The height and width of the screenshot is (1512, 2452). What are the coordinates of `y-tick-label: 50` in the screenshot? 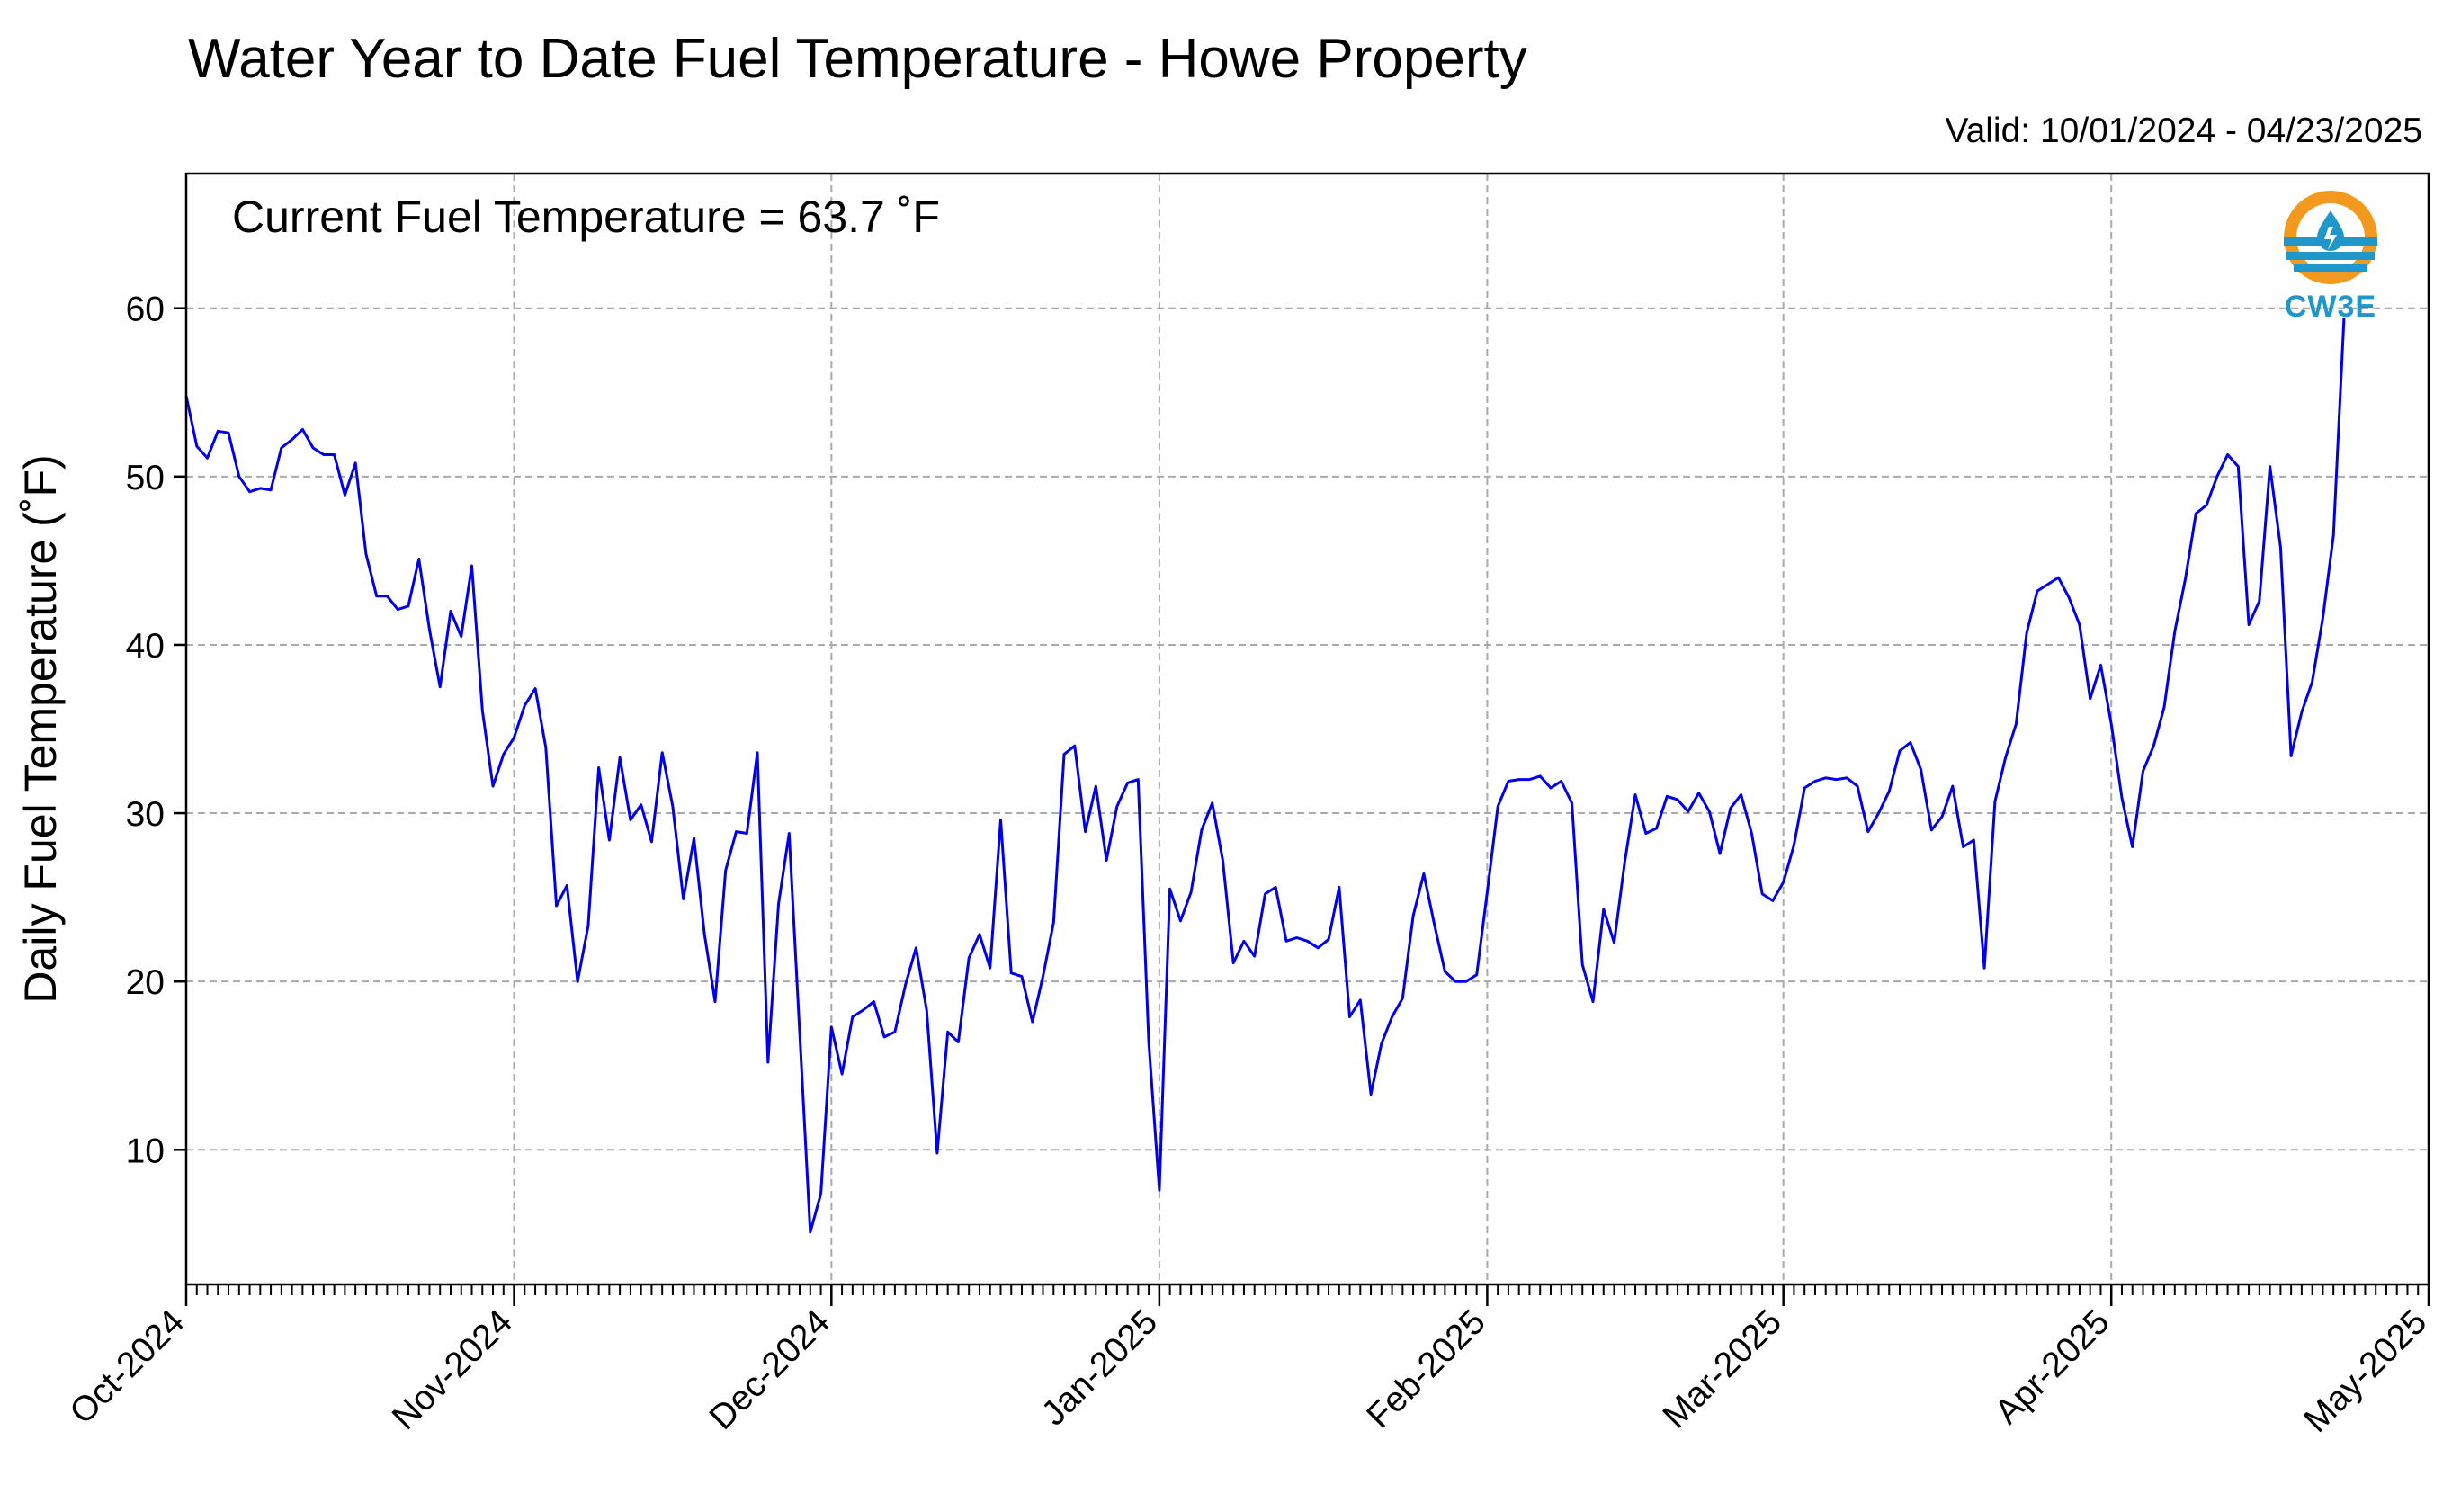 It's located at (145, 478).